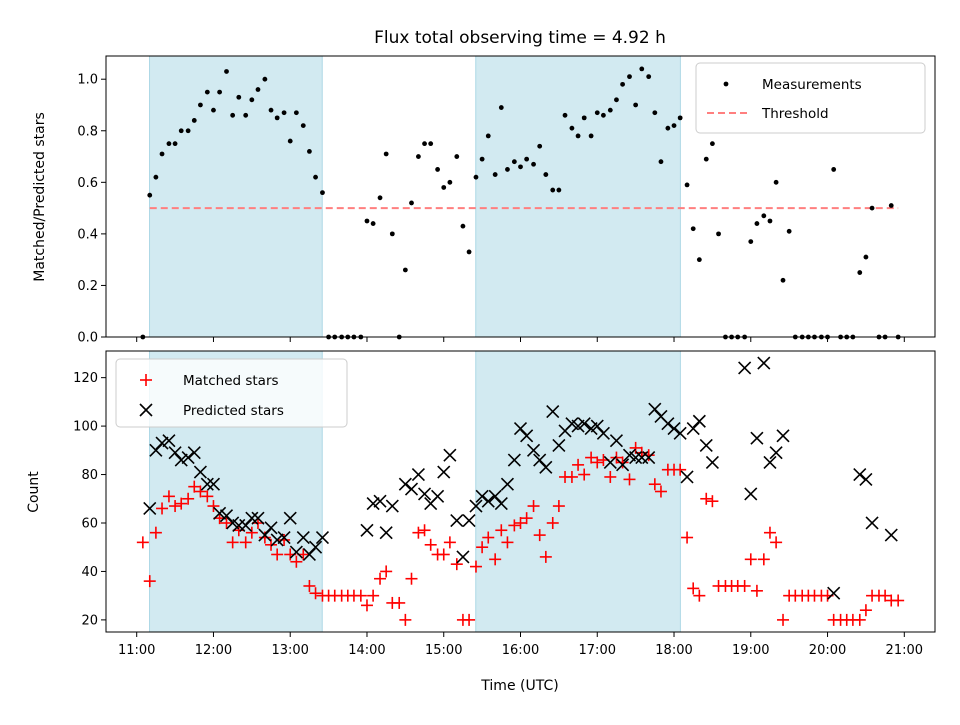  I want to click on bottom-y-tick-label: 60, so click(89, 523).